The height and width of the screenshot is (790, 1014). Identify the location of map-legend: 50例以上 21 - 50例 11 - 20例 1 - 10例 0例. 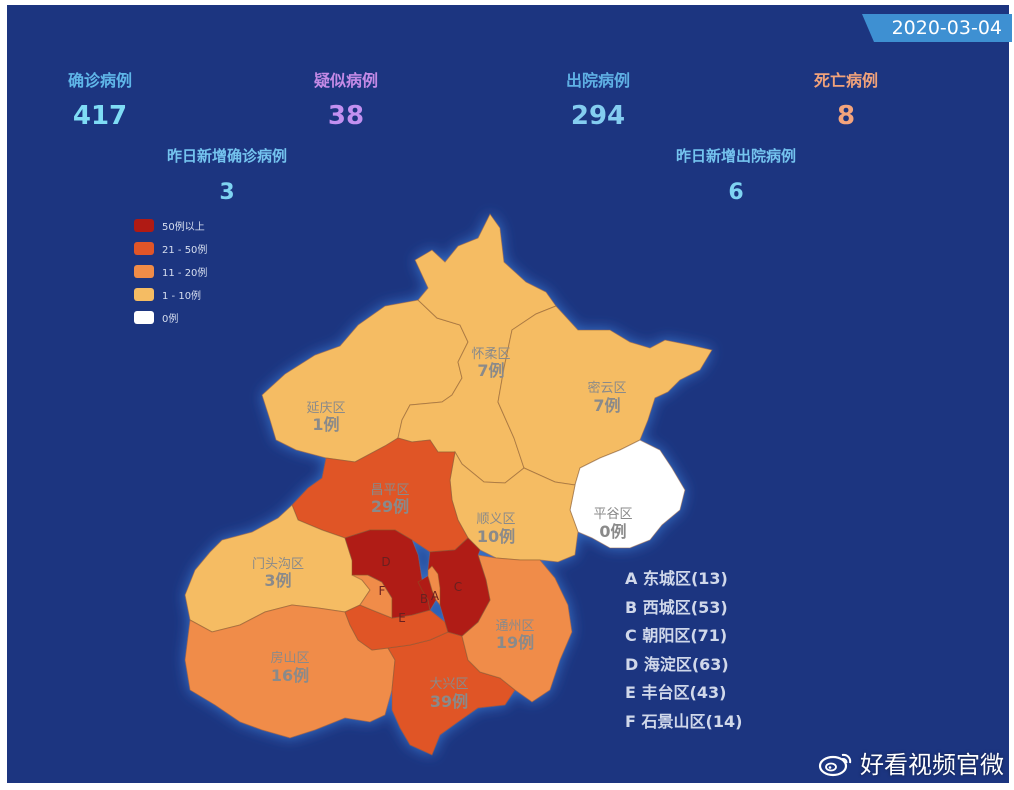
(170, 271).